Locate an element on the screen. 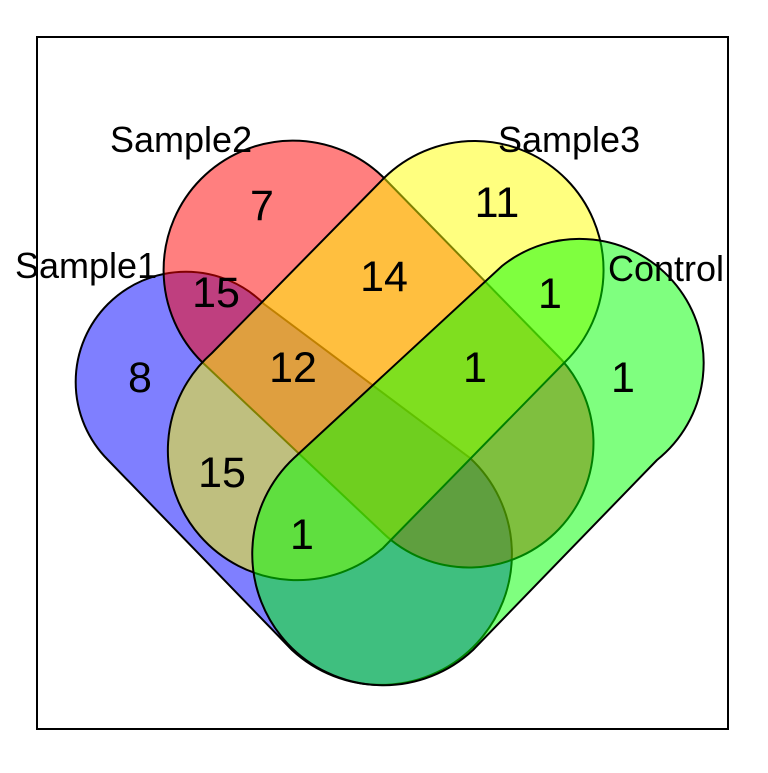 This screenshot has width=768, height=773. set-label-control: Control is located at coordinates (666, 268).